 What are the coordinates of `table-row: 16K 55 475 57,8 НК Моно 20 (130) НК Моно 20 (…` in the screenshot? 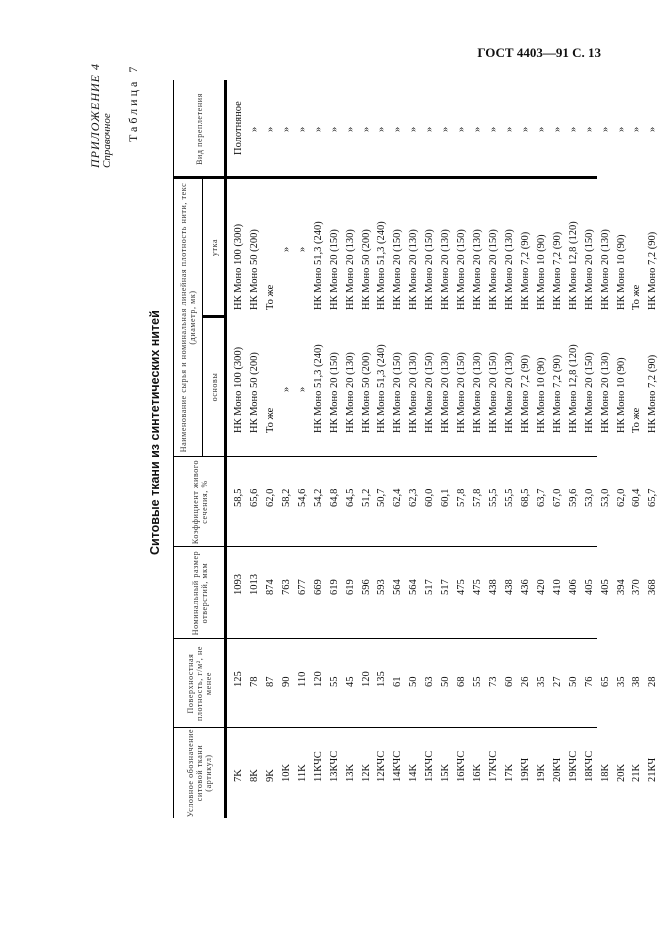 It's located at (478, 449).